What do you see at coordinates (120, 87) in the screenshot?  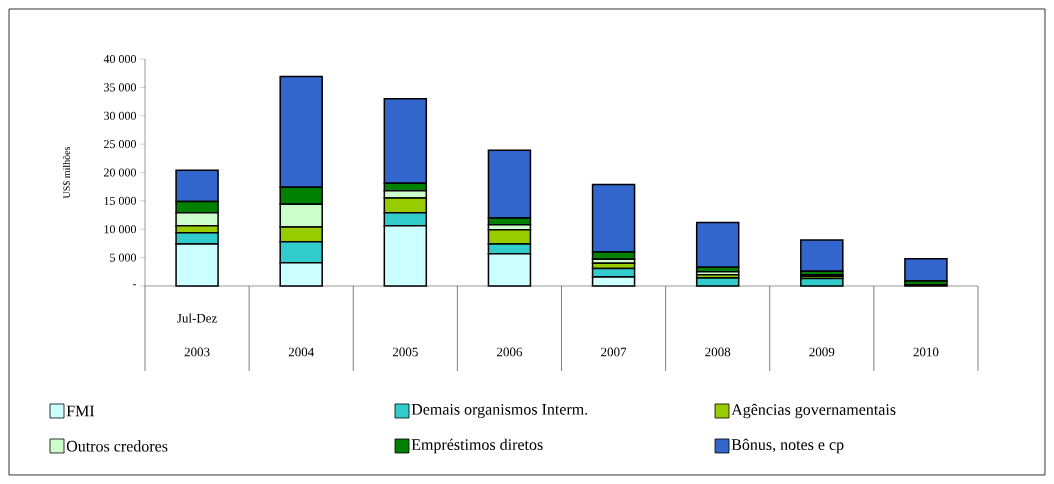 I see `y-tick-label: 35 000` at bounding box center [120, 87].